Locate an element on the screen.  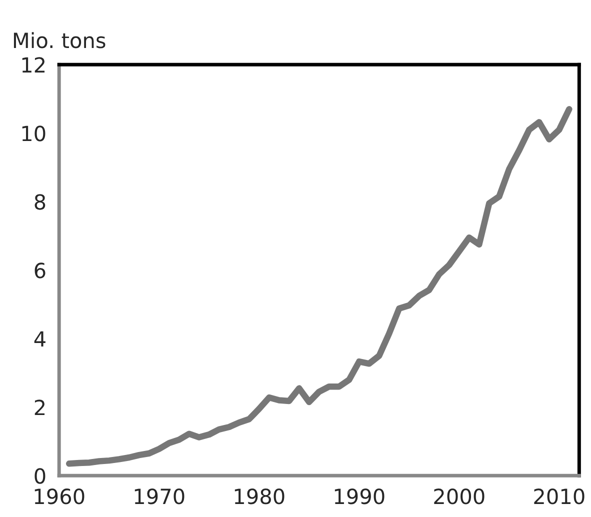
y-axis-title: Mio. tons is located at coordinates (60, 40).